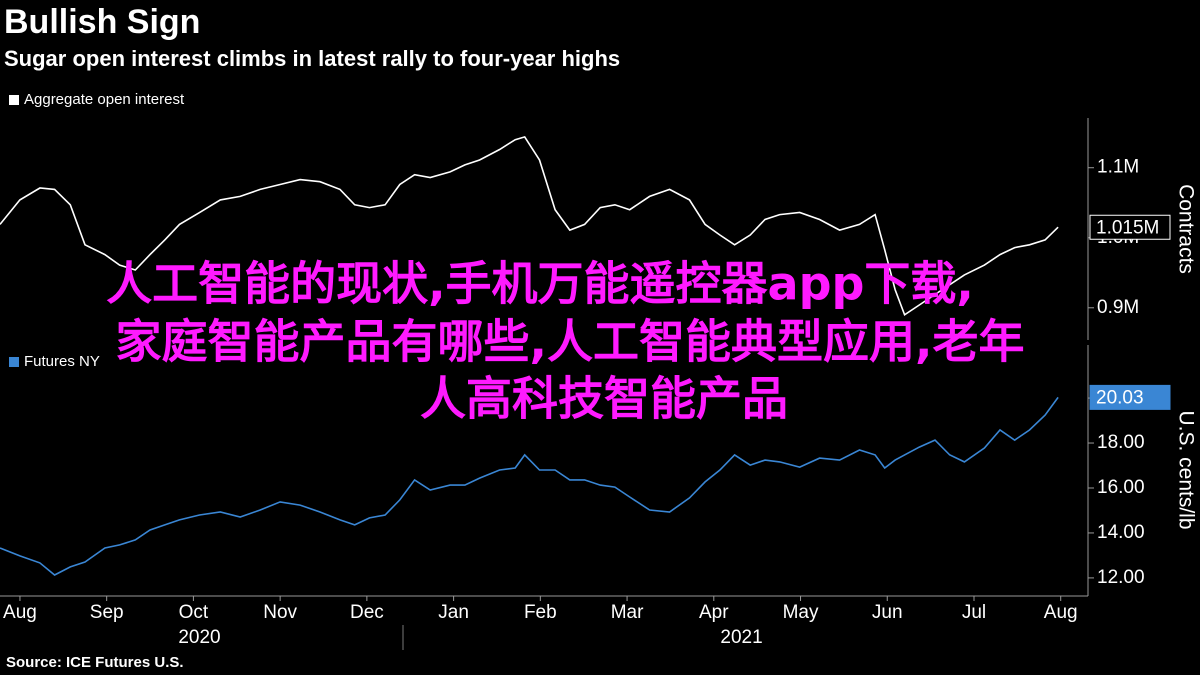 The image size is (1200, 675). I want to click on overlay-text: 人高科技智能产品, so click(604, 399).